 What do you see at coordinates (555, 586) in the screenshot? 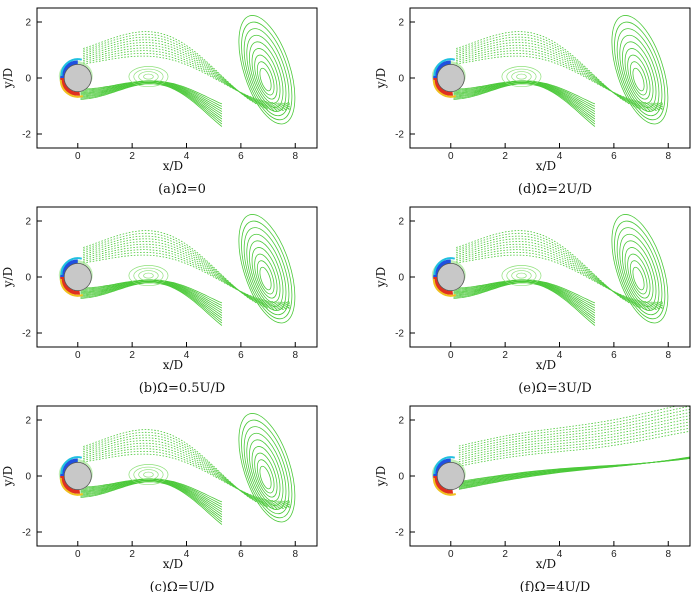
I see `panel-caption: (f)Ω=4U/D` at bounding box center [555, 586].